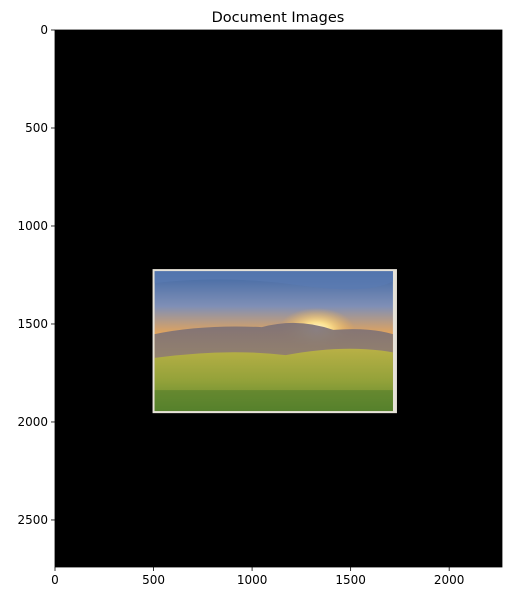 This screenshot has height=603, width=510. Describe the element at coordinates (252, 580) in the screenshot. I see `x-tick-label: 1000` at that location.